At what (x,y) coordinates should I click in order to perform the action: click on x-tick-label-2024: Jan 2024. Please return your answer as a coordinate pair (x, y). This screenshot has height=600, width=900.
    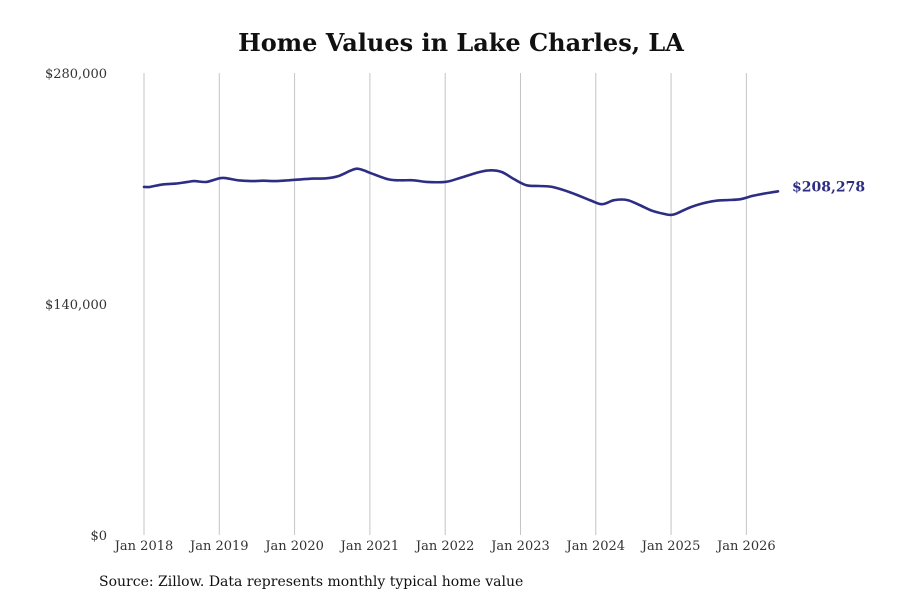
    Looking at the image, I should click on (595, 546).